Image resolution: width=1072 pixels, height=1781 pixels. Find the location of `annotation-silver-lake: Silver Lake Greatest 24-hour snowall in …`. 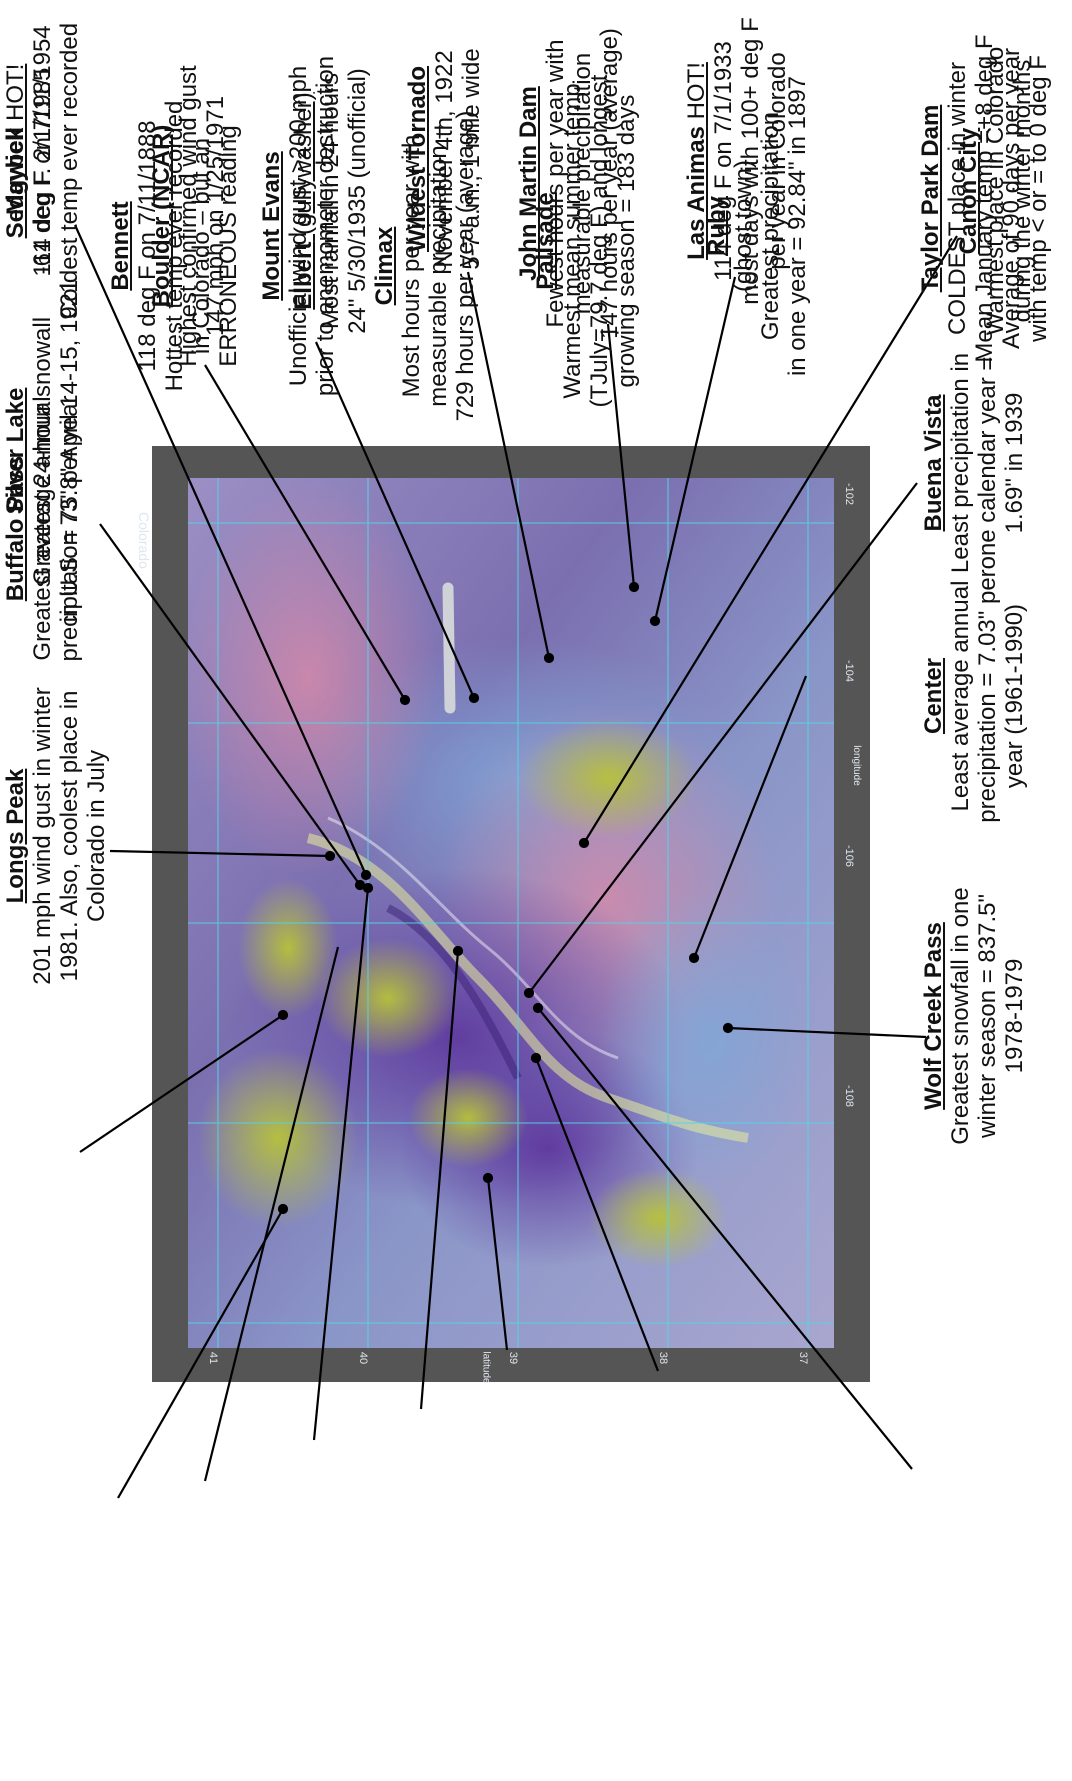

annotation-silver-lake: Silver Lake Greatest 24-hour snowall in … is located at coordinates (42, 451).